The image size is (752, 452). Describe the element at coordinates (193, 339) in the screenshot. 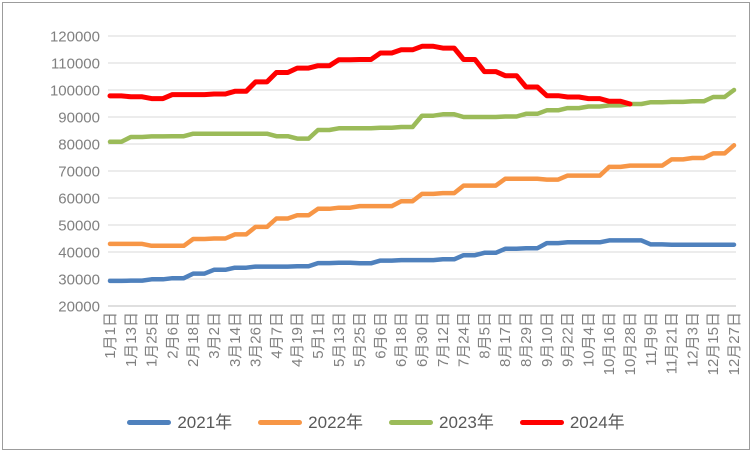

I see `x-axis-label: 2月18日` at that location.